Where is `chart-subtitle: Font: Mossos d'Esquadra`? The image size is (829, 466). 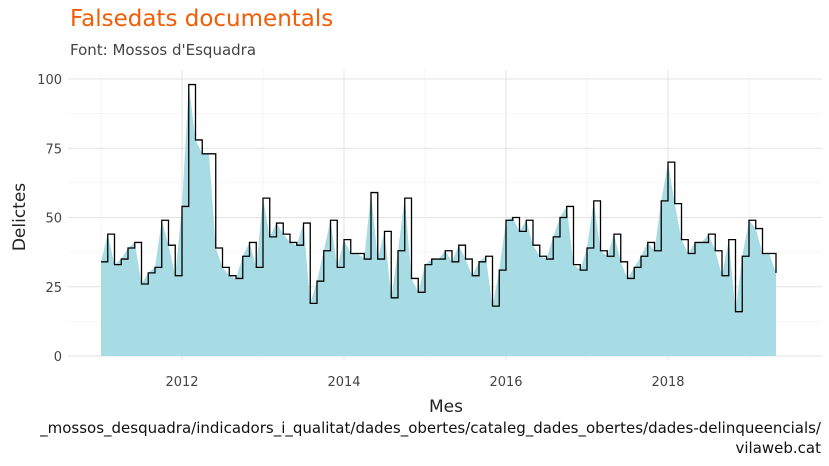 chart-subtitle: Font: Mossos d'Esquadra is located at coordinates (163, 50).